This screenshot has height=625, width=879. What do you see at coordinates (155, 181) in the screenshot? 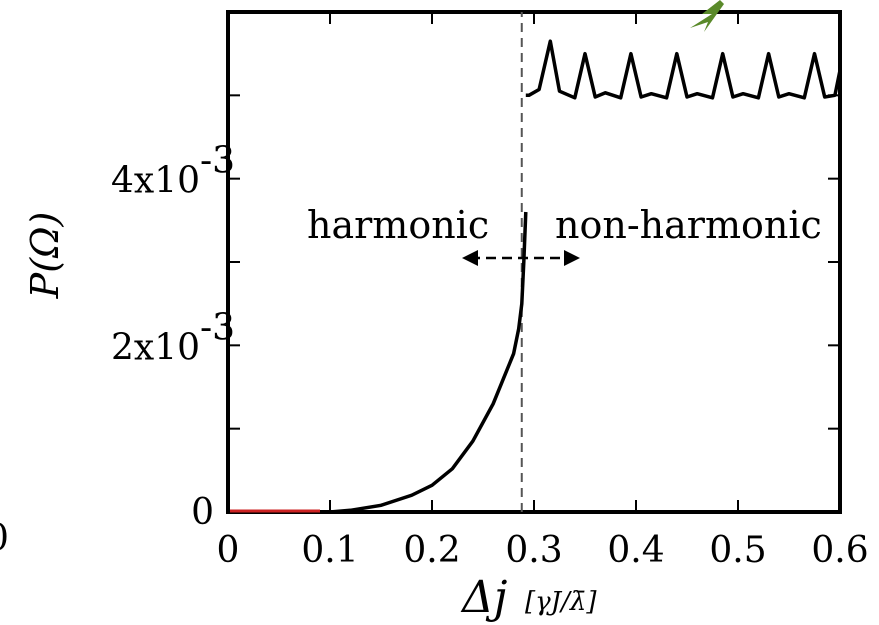
I see `y-tick-label: 4x10` at bounding box center [155, 181].